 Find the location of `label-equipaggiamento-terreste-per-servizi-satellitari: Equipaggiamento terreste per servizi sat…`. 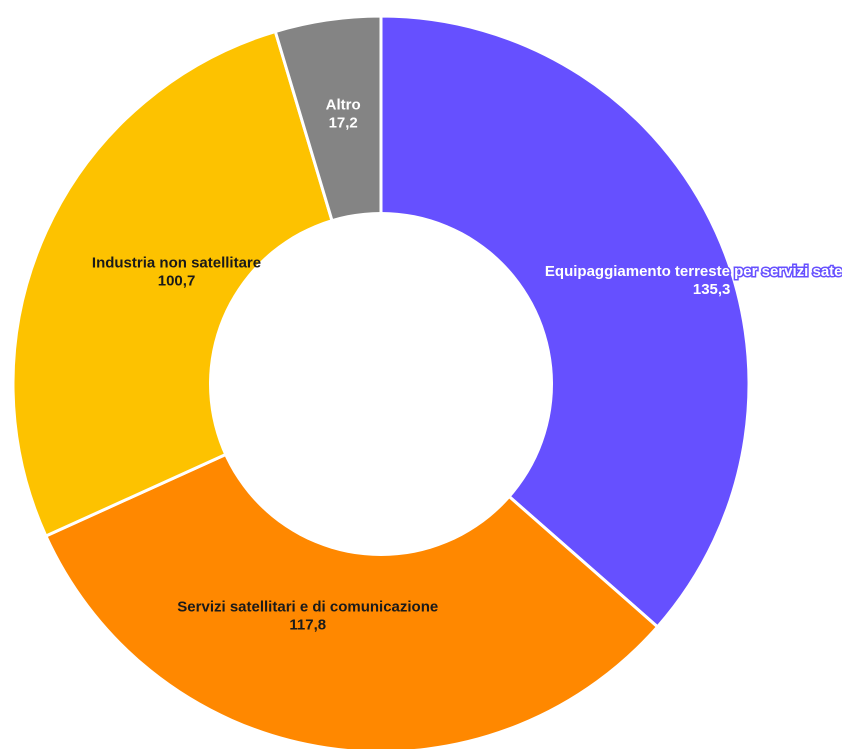

label-equipaggiamento-terreste-per-servizi-satellitari: Equipaggiamento terreste per servizi sat… is located at coordinates (692, 280).